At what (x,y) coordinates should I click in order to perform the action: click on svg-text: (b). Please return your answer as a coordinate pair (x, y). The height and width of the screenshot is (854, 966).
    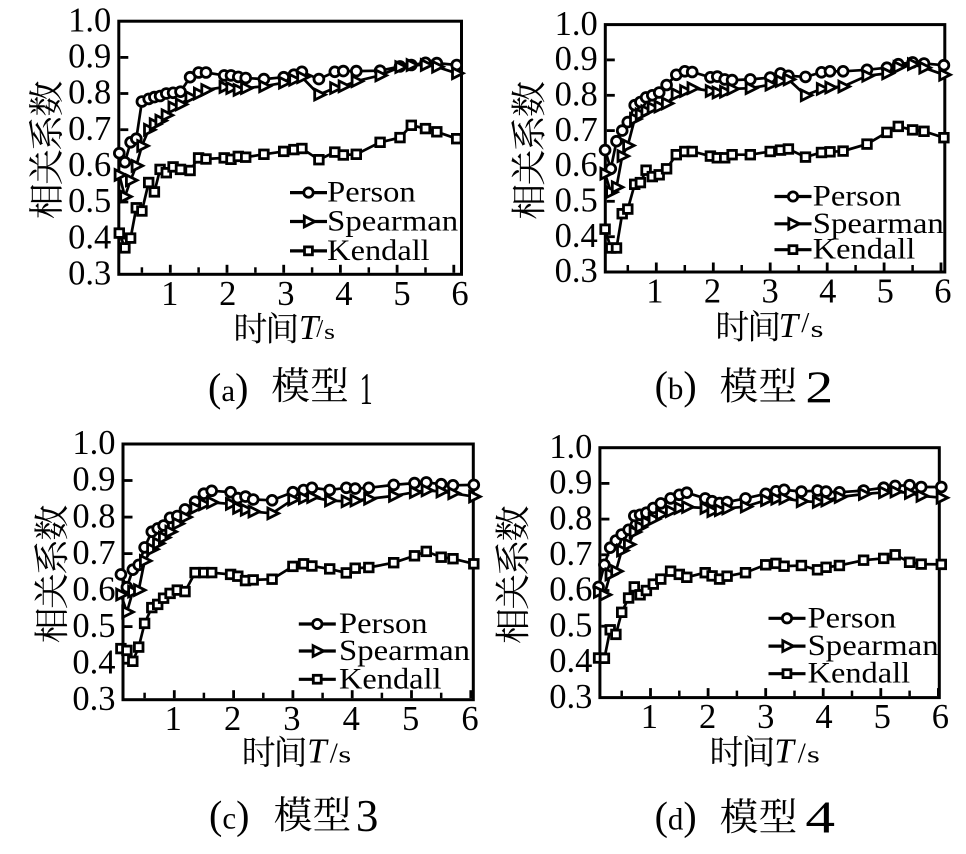
    Looking at the image, I should click on (676, 385).